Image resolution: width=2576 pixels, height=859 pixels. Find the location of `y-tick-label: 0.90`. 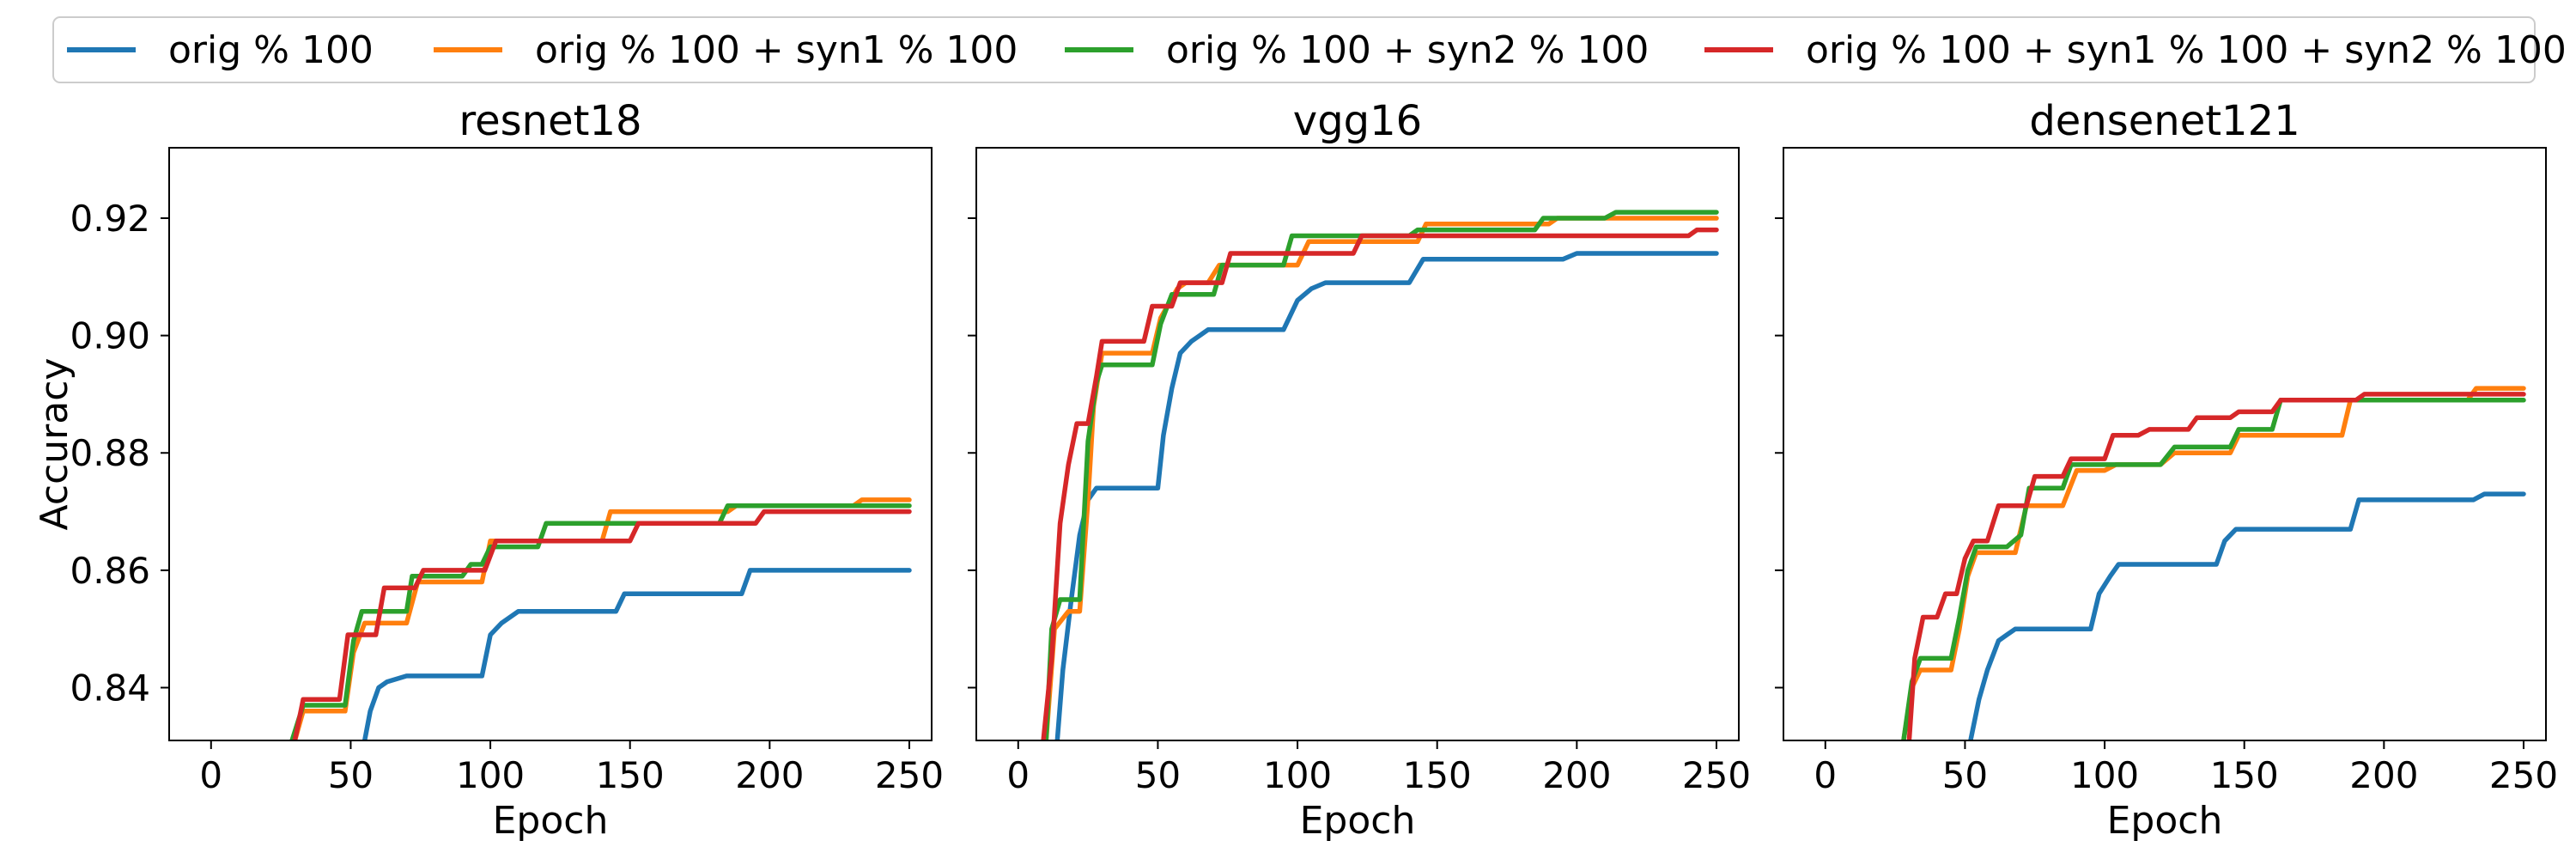

y-tick-label: 0.90 is located at coordinates (110, 336).